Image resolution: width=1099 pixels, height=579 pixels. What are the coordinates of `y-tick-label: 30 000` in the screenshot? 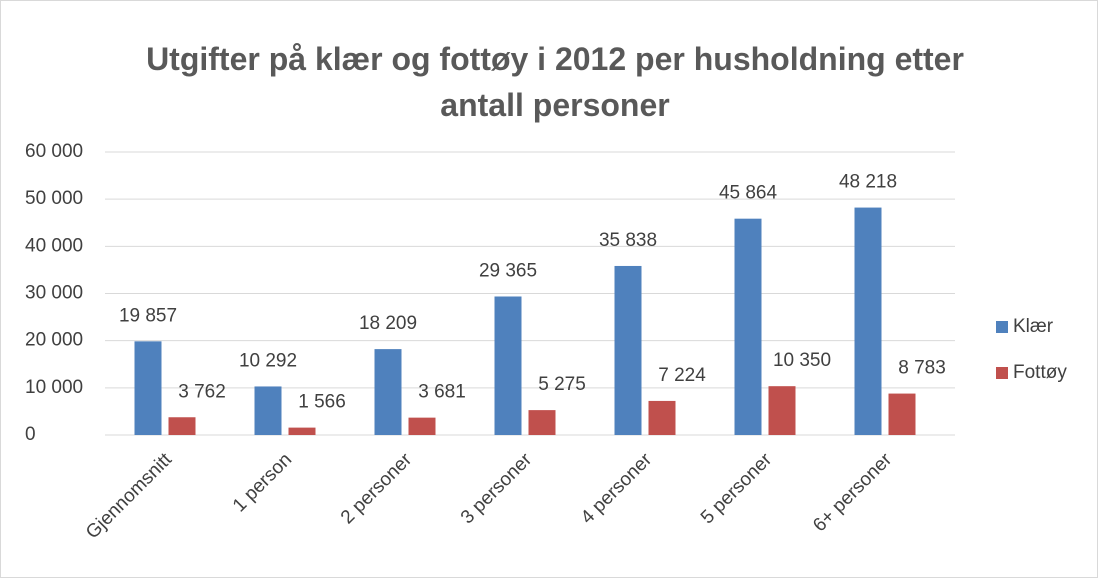 It's located at (54, 293).